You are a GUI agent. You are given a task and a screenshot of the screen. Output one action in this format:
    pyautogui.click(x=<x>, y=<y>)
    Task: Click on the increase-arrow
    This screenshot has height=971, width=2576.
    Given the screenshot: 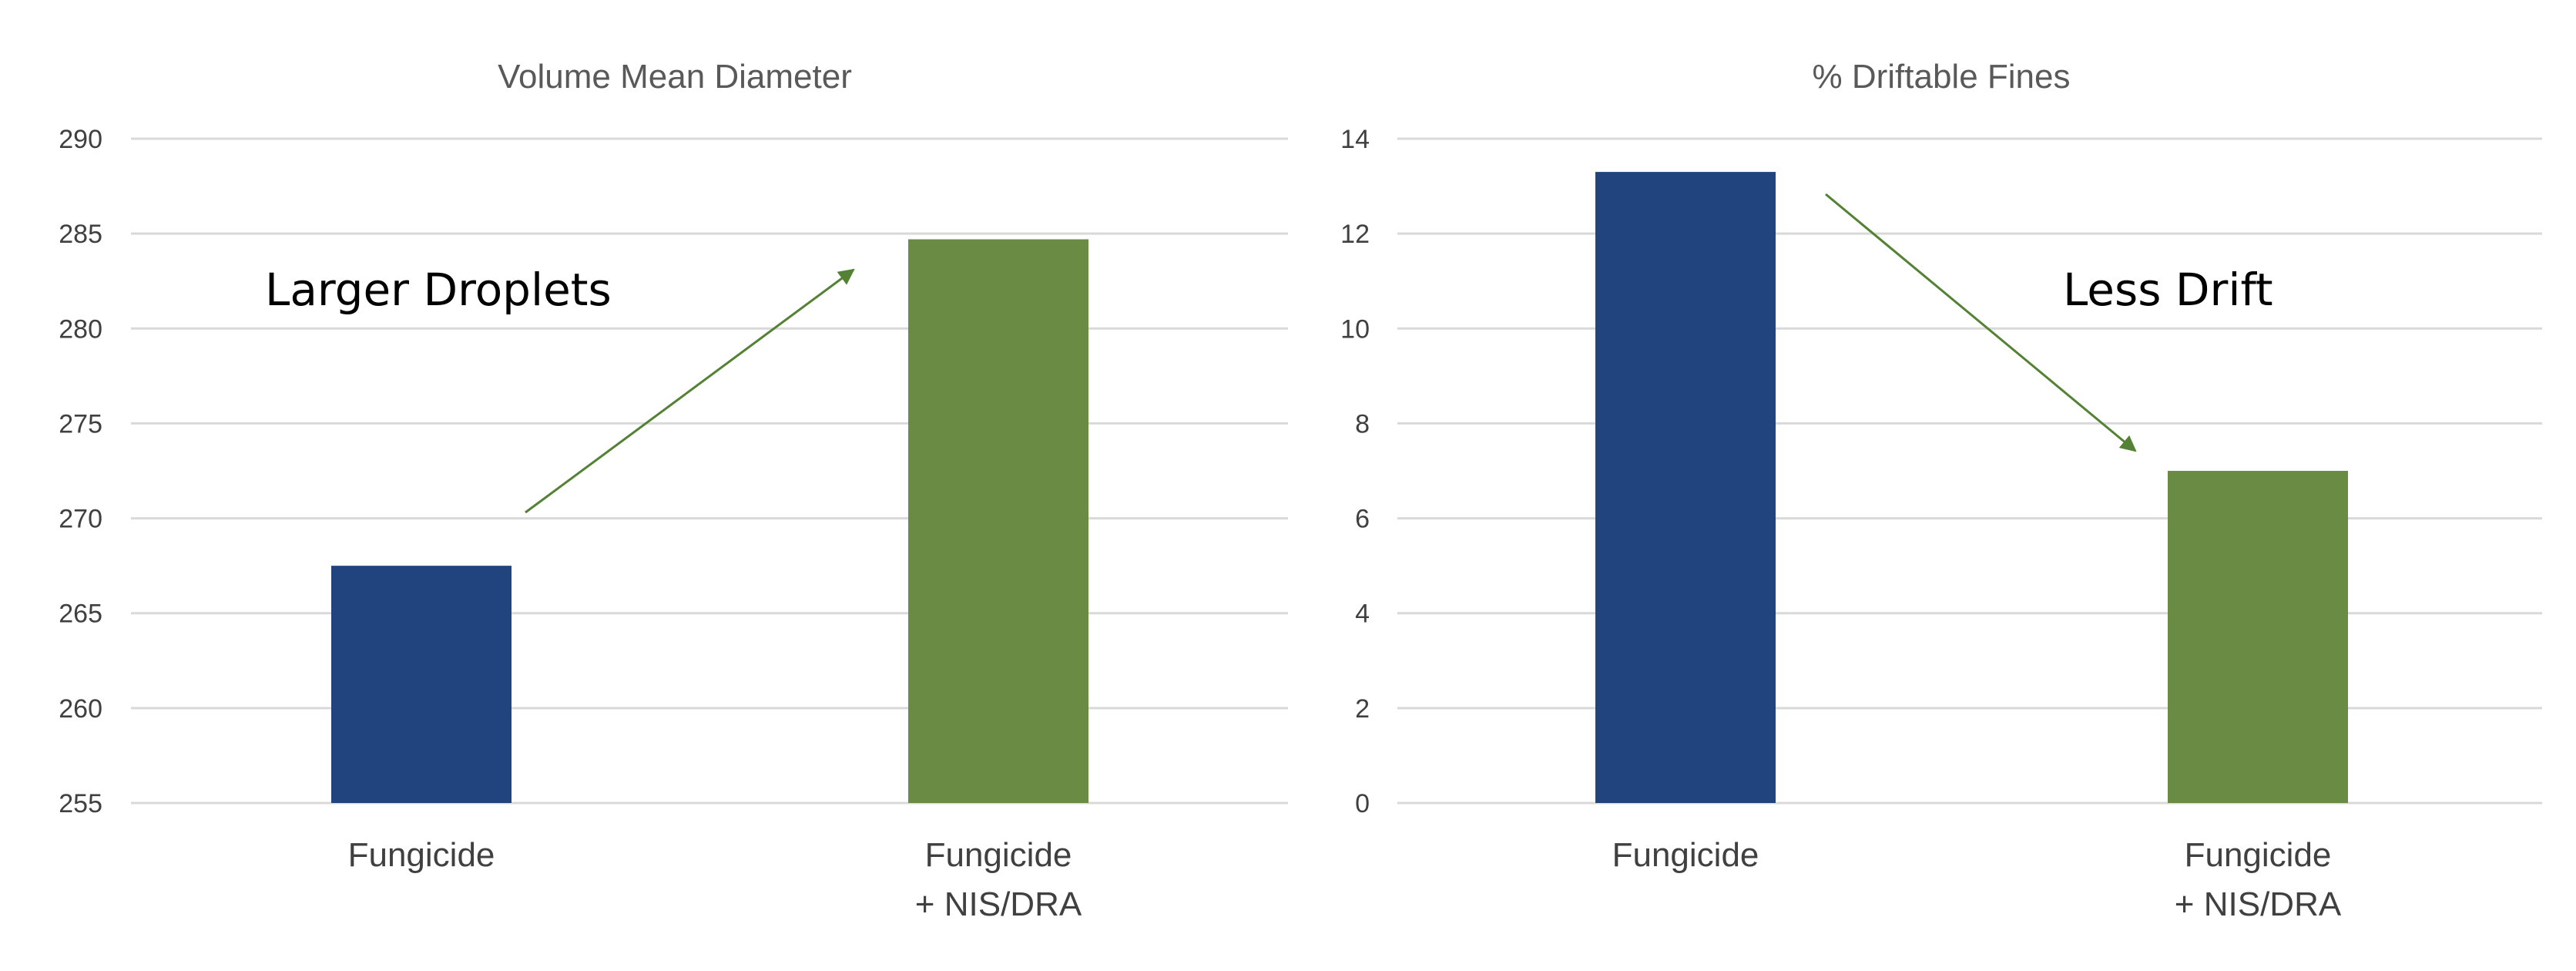 What is the action you would take?
    pyautogui.click(x=690, y=391)
    